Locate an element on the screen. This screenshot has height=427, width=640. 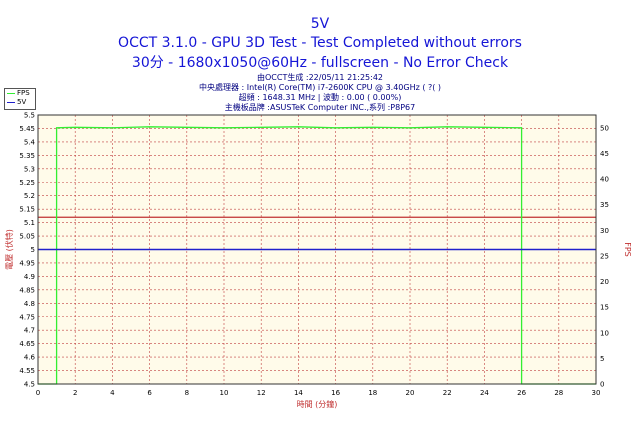
y-tick-label: 5.15 is located at coordinates (27, 210).